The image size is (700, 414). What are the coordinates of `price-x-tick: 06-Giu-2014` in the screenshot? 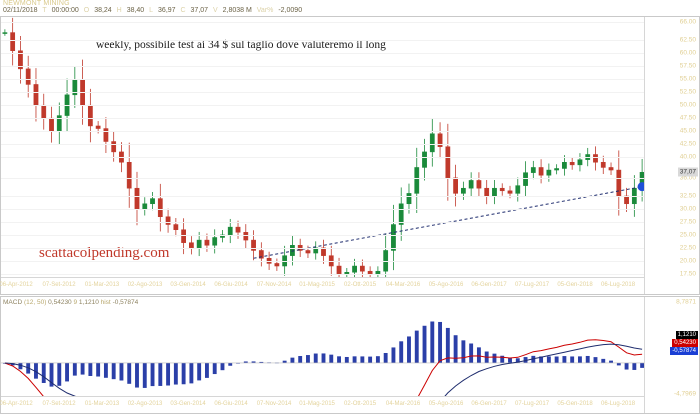 It's located at (231, 285).